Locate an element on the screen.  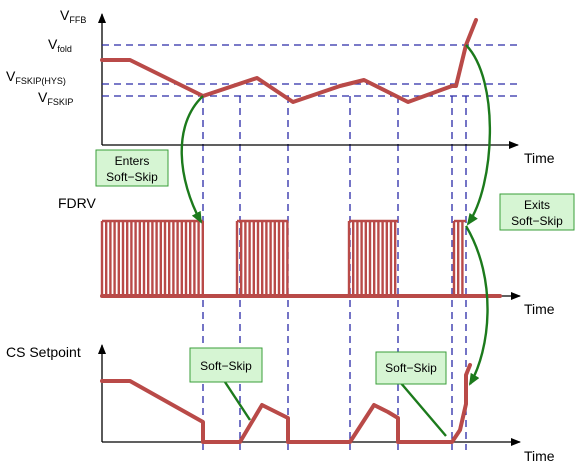
vfskip-hys-label: VFSKIP(HYS) is located at coordinates (36, 77).